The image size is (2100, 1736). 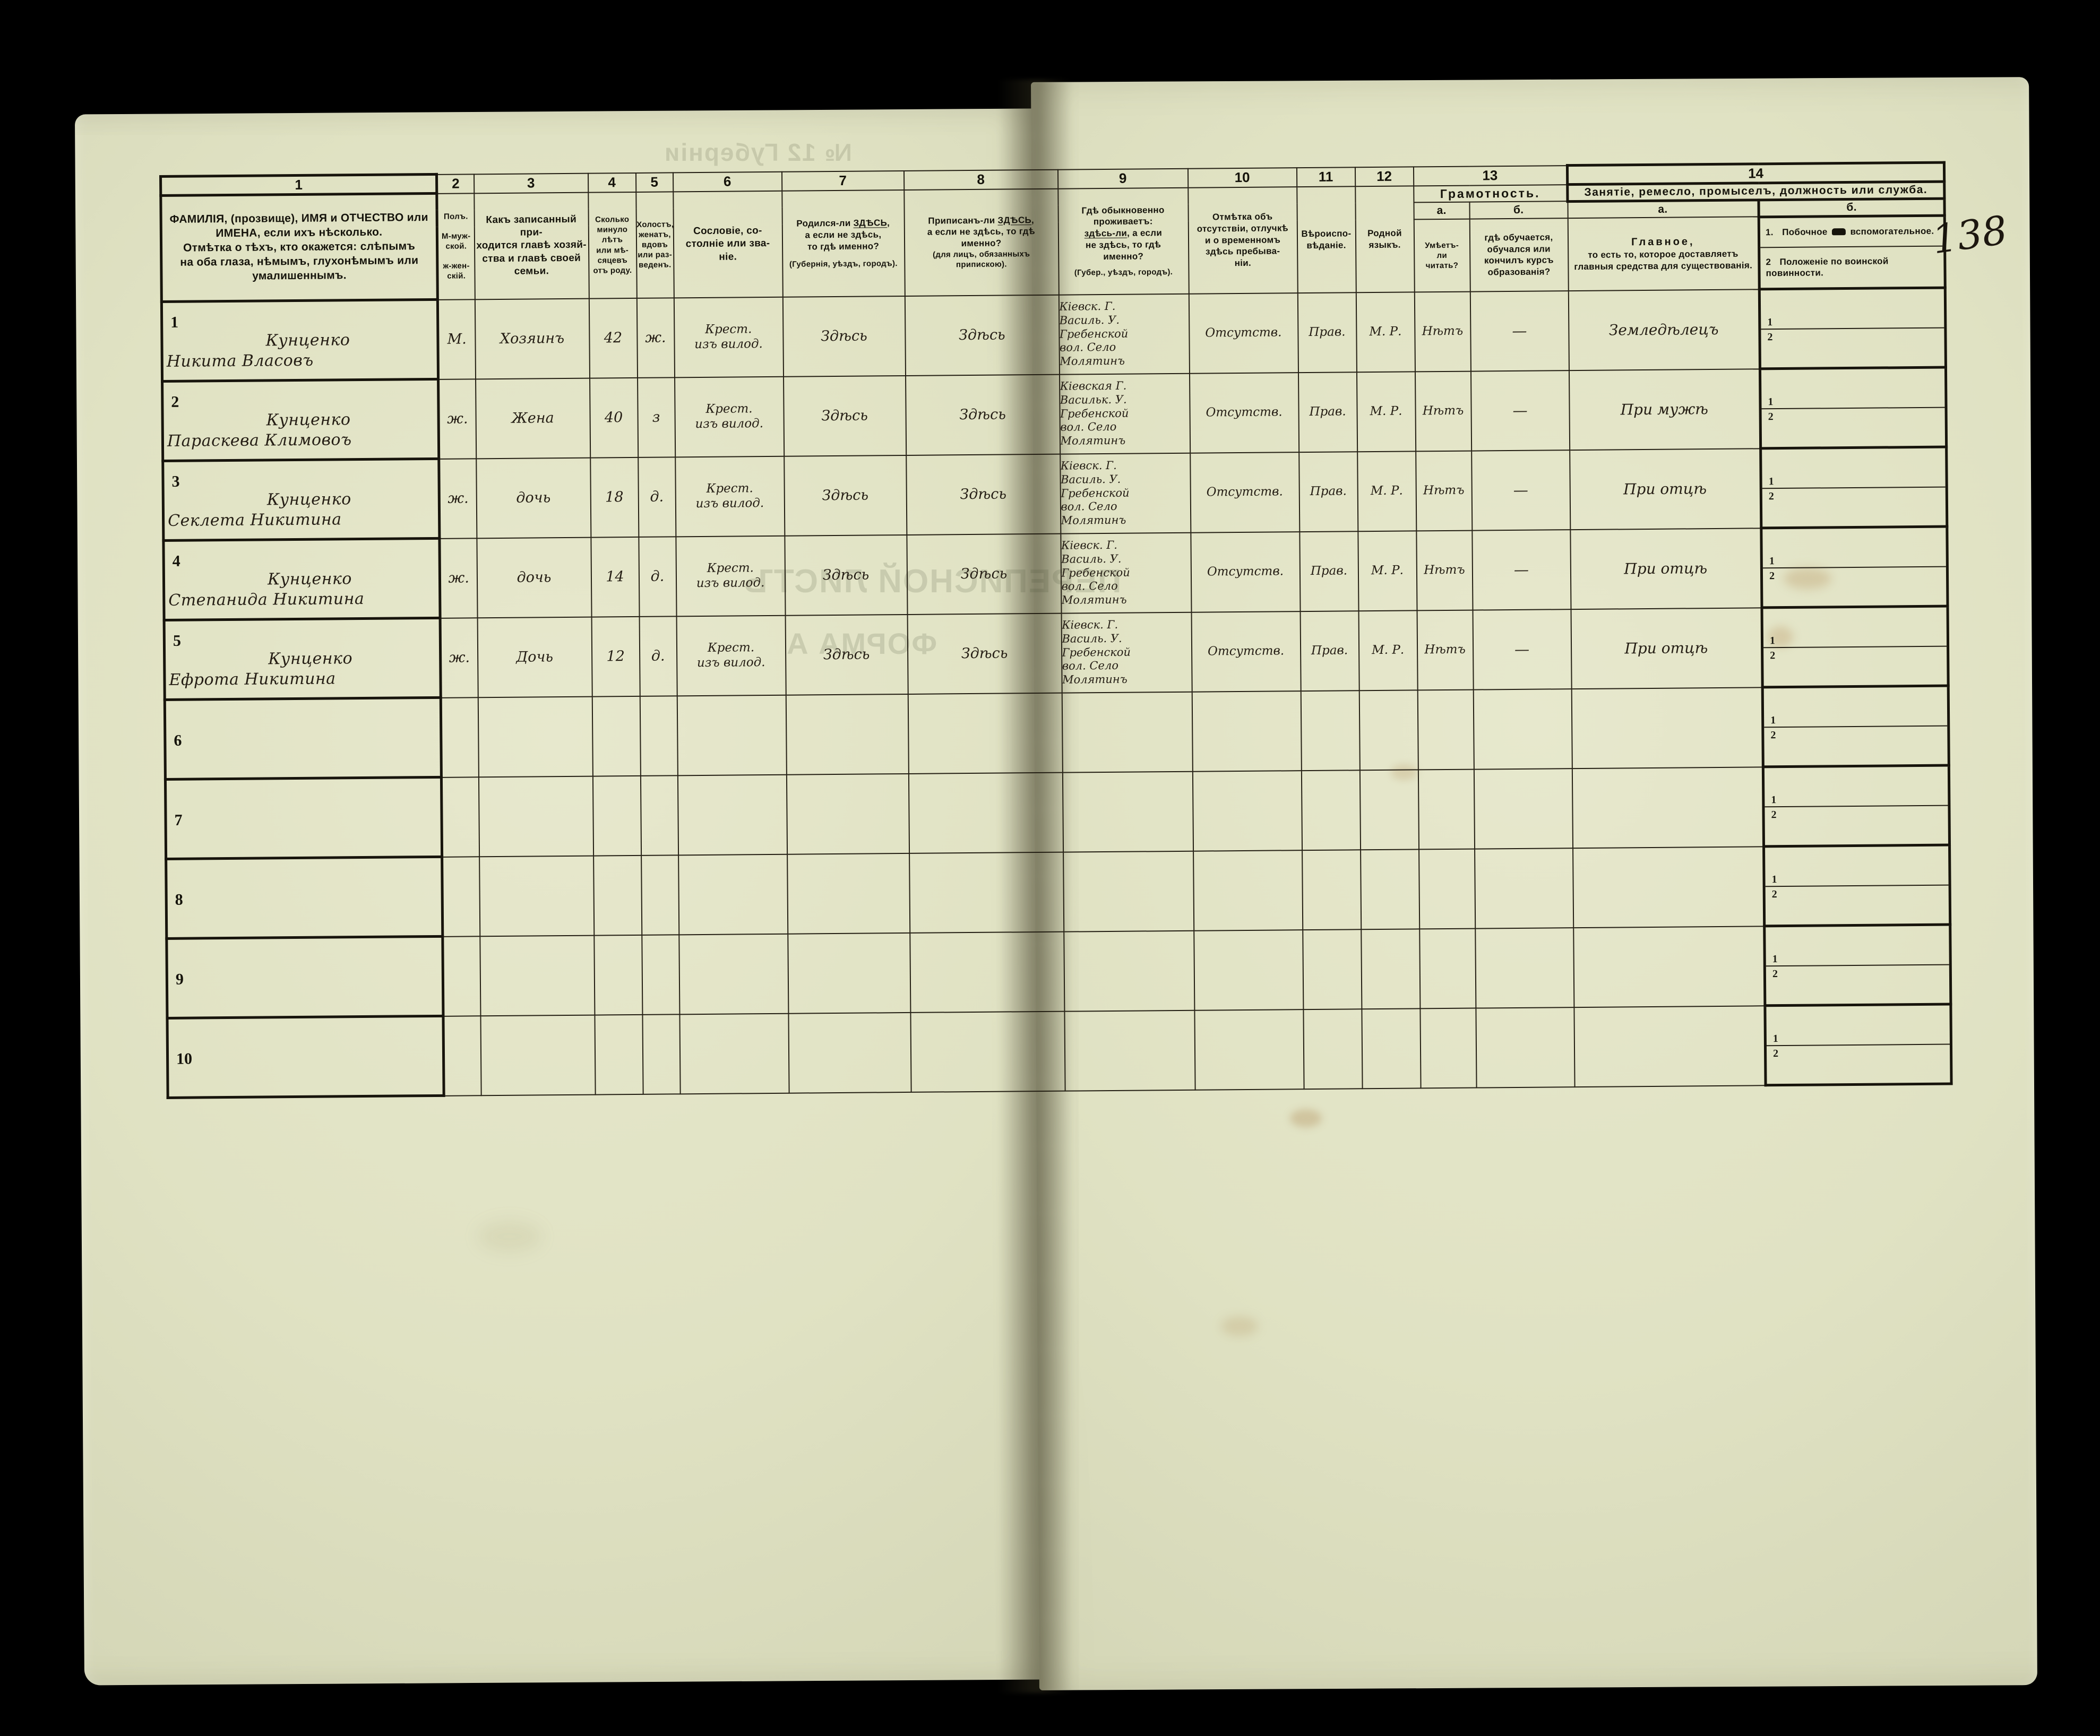 I want to click on cell-relation: Жена, so click(x=532, y=418).